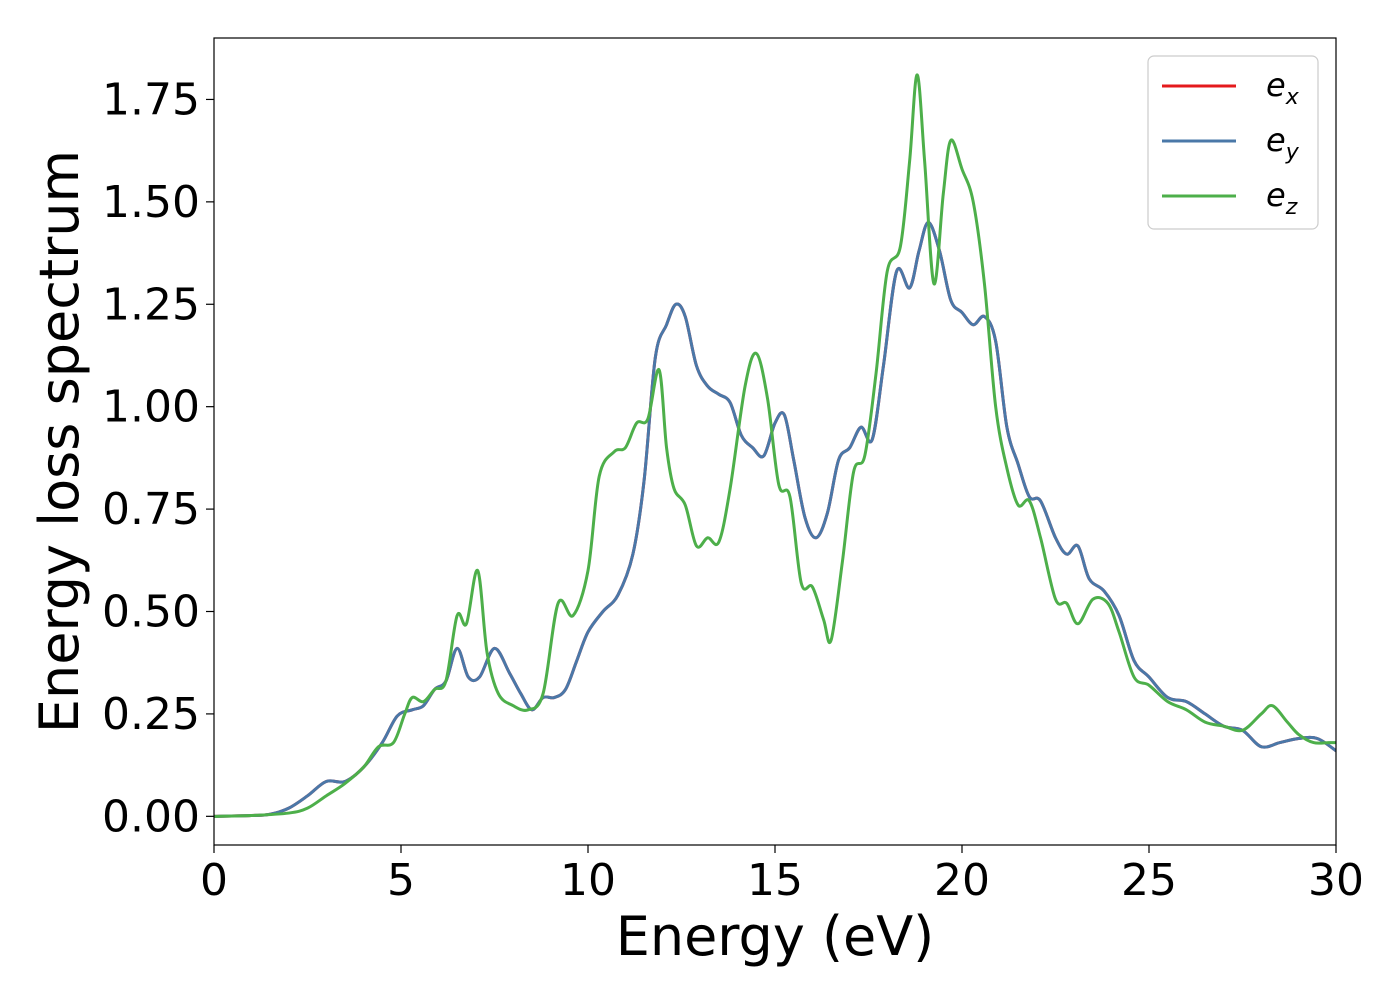 Image resolution: width=1400 pixels, height=1000 pixels. I want to click on x-tick-label: 25, so click(1149, 880).